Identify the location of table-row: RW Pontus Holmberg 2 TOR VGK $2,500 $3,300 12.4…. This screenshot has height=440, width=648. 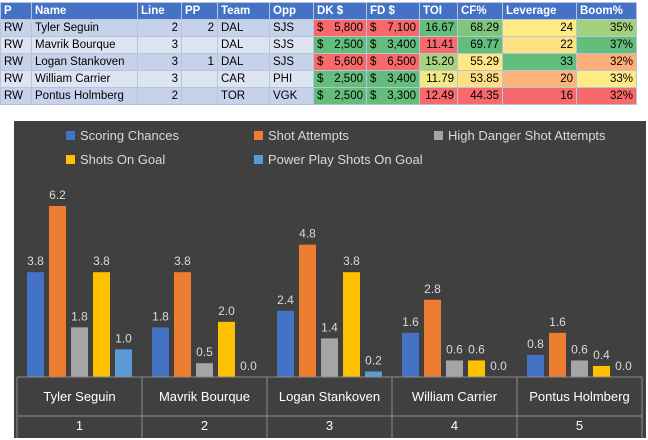
(318, 96).